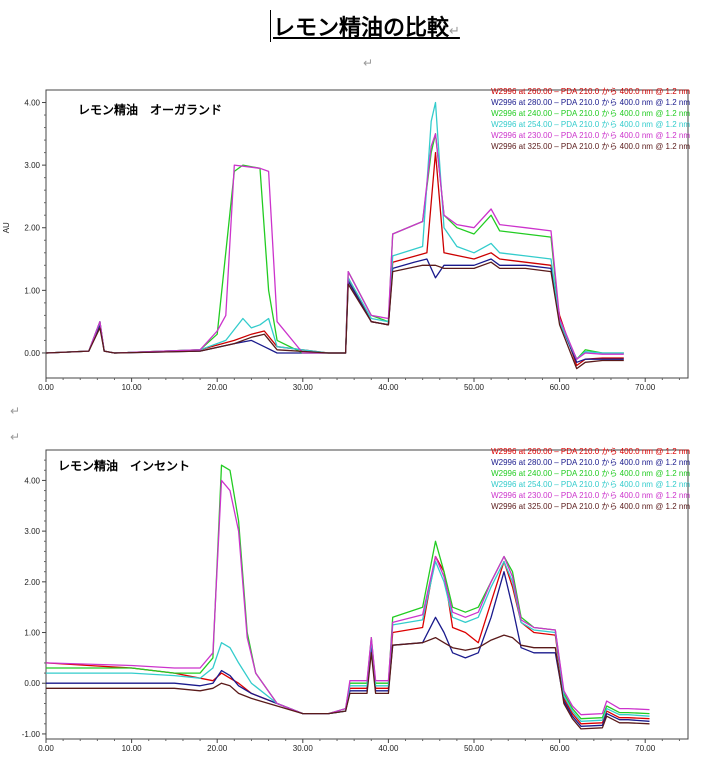  Describe the element at coordinates (31, 734) in the screenshot. I see `y-tick-label: -1.00` at that location.